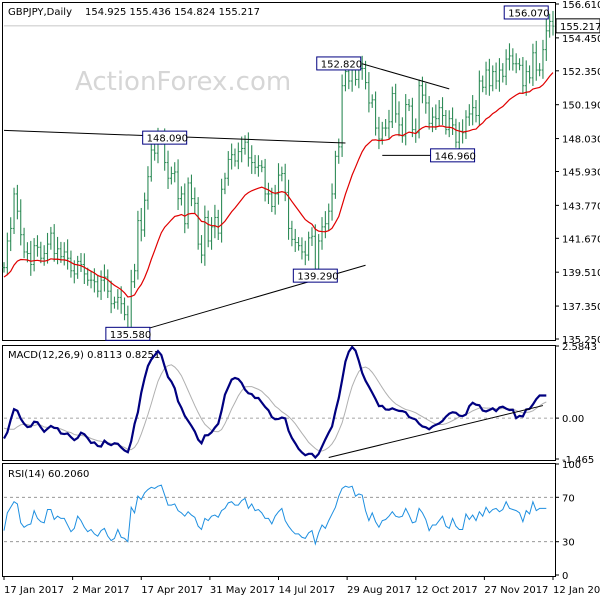  What do you see at coordinates (40, 12) in the screenshot?
I see `price-title: GBPJPY,Daily` at bounding box center [40, 12].